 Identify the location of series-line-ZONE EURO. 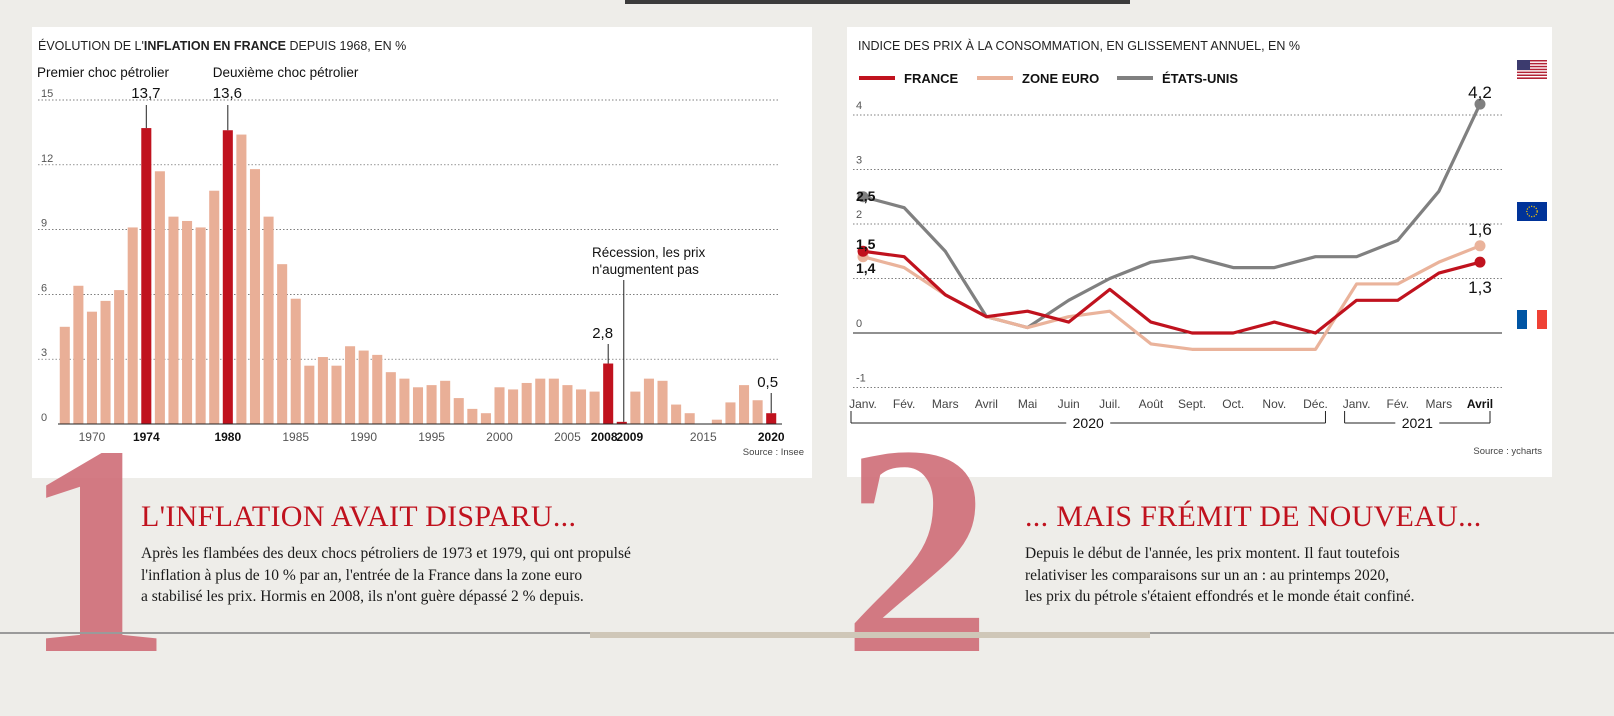
(1171, 297).